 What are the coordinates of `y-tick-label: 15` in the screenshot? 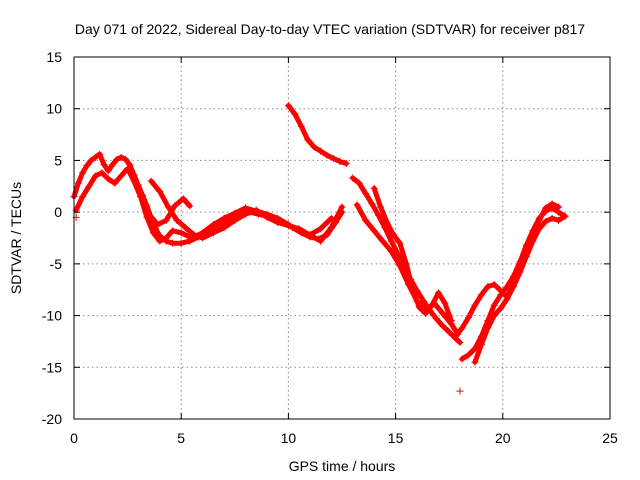 It's located at (54, 57).